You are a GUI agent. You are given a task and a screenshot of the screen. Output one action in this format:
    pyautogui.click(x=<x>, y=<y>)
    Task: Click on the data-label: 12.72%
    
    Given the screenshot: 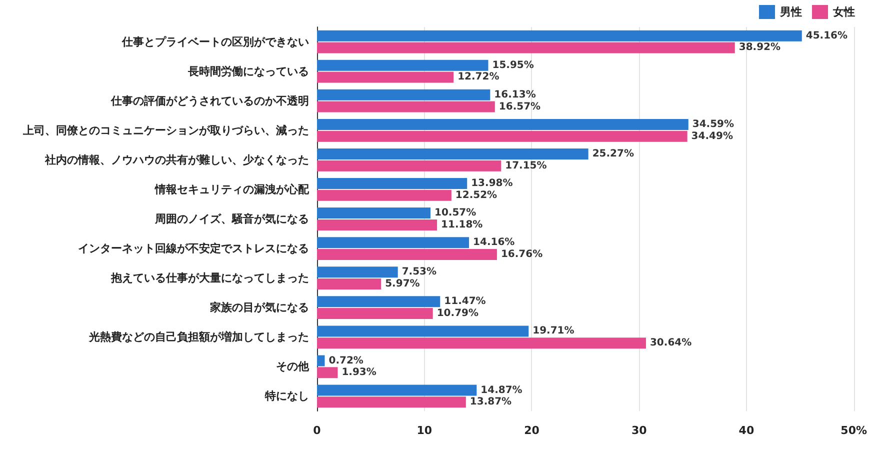 What is the action you would take?
    pyautogui.click(x=479, y=77)
    